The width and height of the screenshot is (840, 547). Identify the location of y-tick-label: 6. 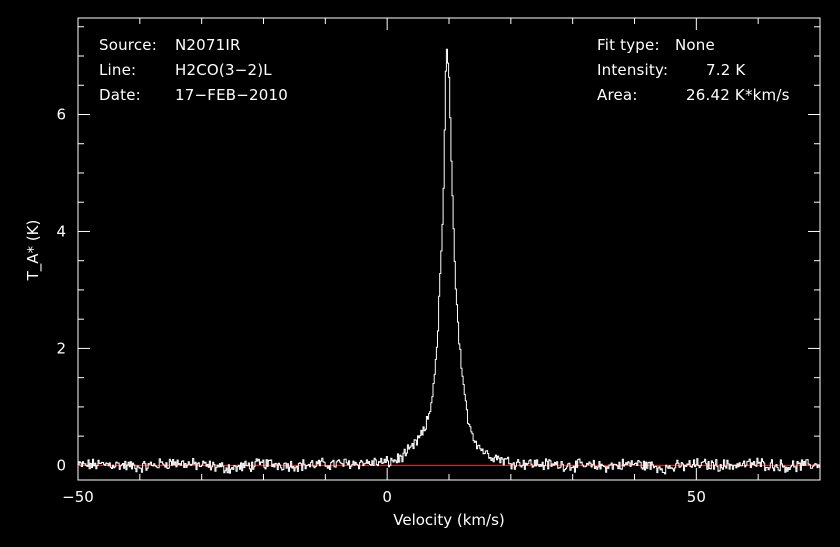
(61, 114).